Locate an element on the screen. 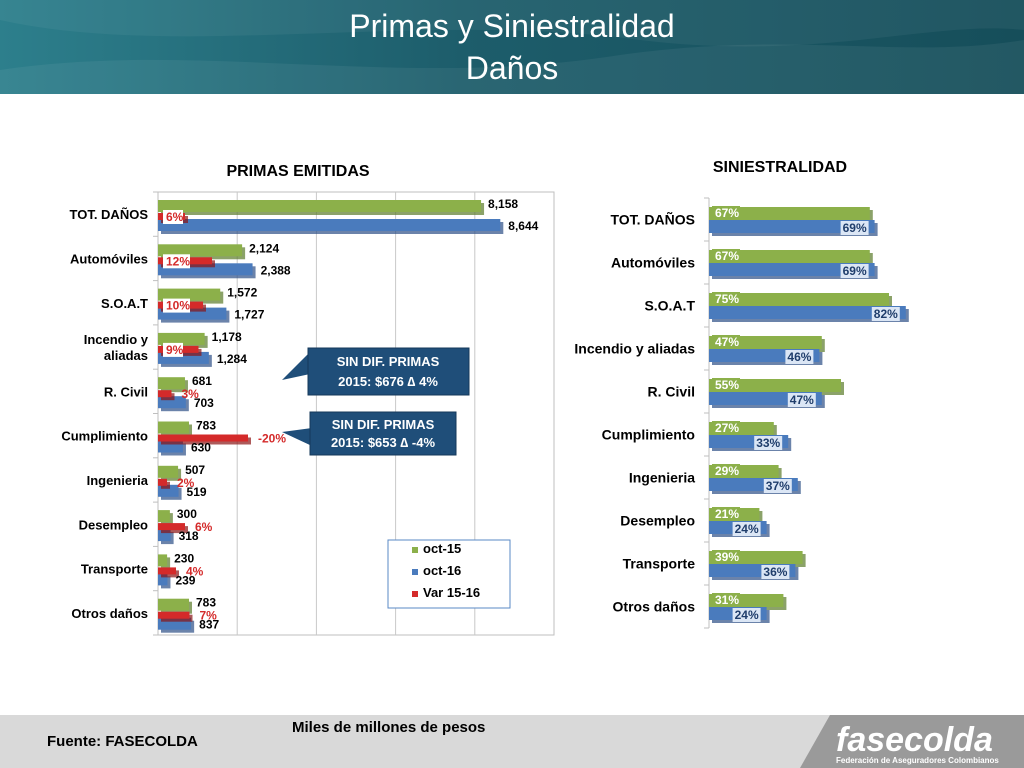  value-label-oct15: 300 is located at coordinates (187, 514).